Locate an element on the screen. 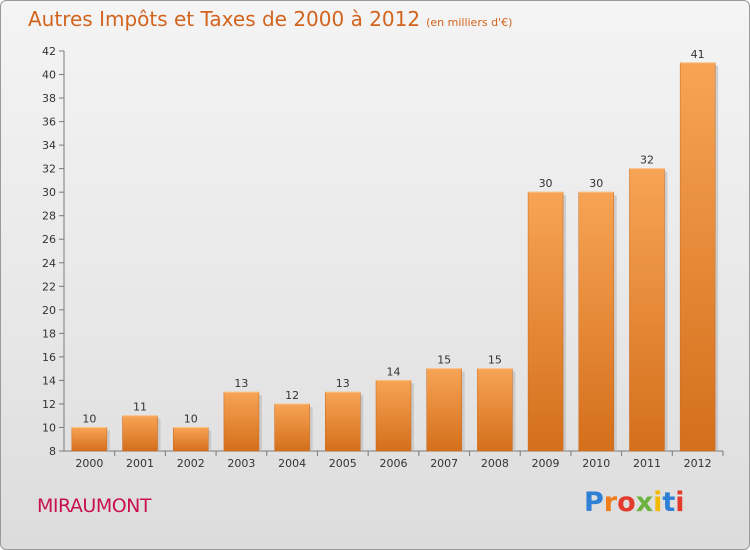 This screenshot has width=750, height=550. logo-letter: o is located at coordinates (626, 502).